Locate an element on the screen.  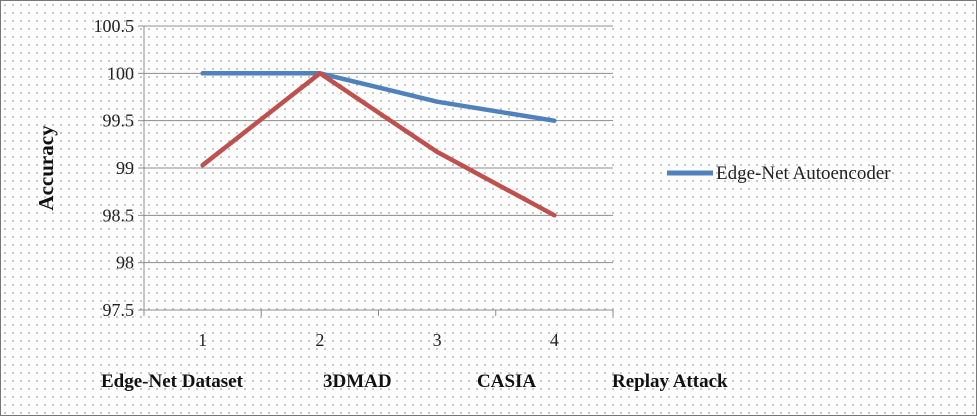
legend: Edge-Net Autoencoder is located at coordinates (779, 173).